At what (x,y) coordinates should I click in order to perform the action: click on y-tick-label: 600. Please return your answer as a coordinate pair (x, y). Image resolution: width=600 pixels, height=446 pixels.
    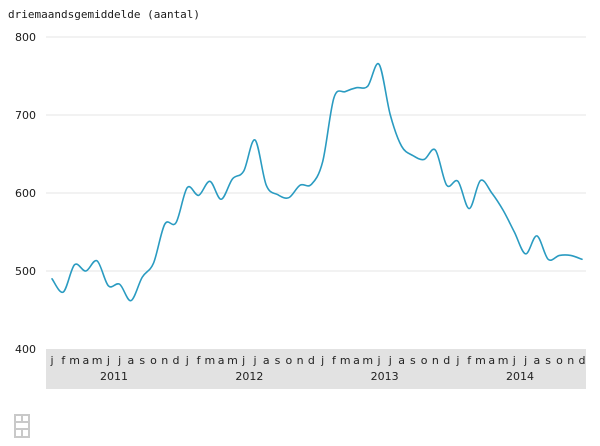
    Looking at the image, I should click on (25, 193).